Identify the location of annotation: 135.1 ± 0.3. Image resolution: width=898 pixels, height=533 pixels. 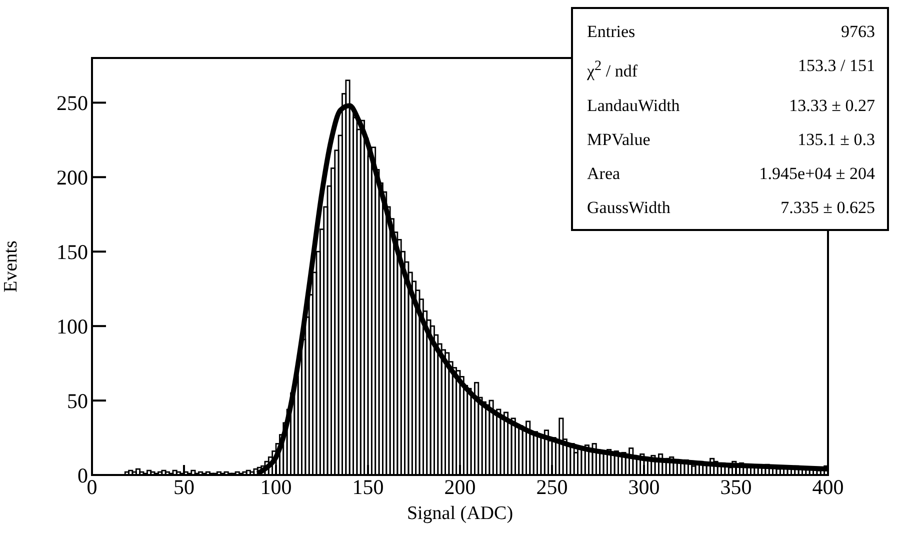
(836, 139).